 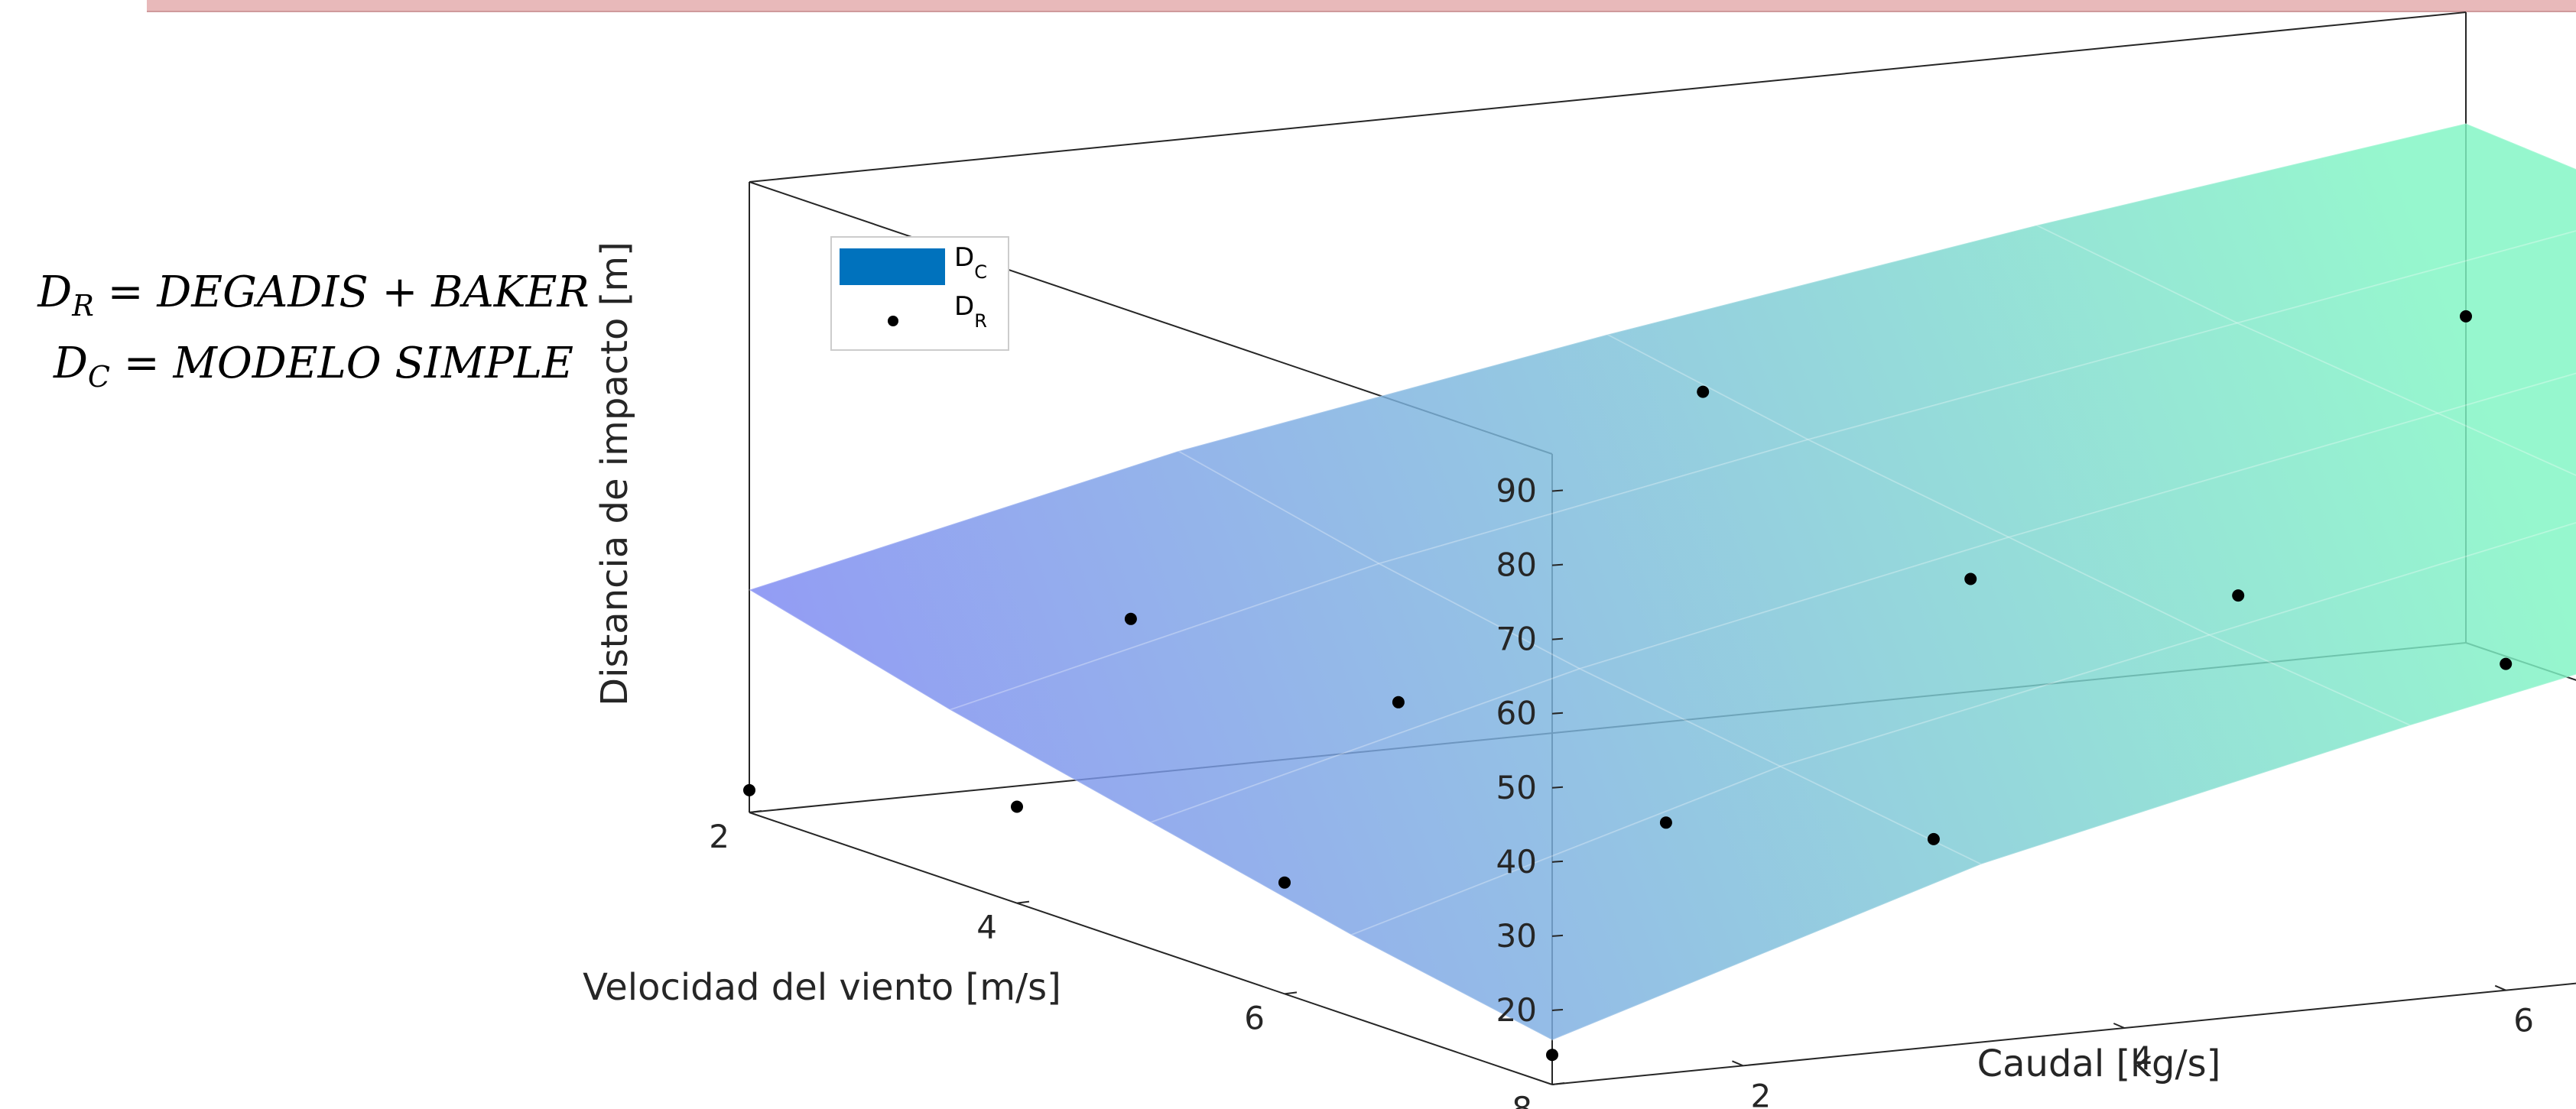 What do you see at coordinates (83, 306) in the screenshot?
I see `formula-dr-sub: R` at bounding box center [83, 306].